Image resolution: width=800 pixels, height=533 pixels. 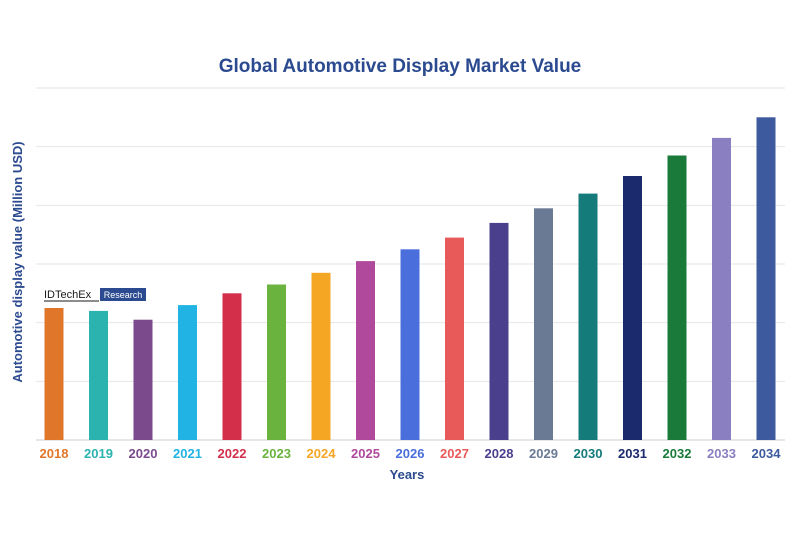 What do you see at coordinates (543, 453) in the screenshot?
I see `x-tick-label-2029: 2029` at bounding box center [543, 453].